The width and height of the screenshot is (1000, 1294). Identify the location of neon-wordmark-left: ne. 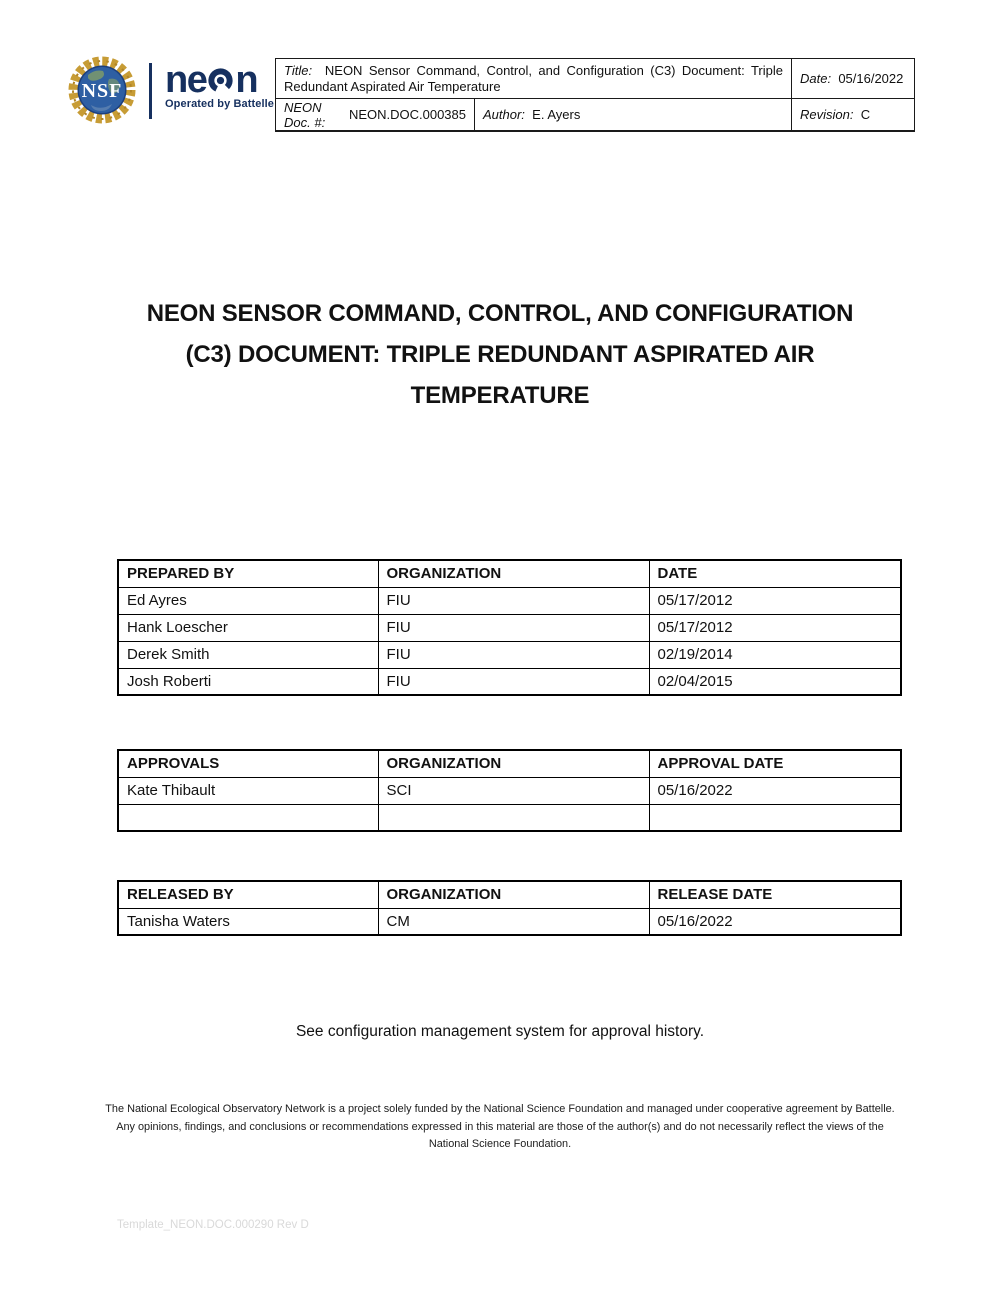
(186, 80).